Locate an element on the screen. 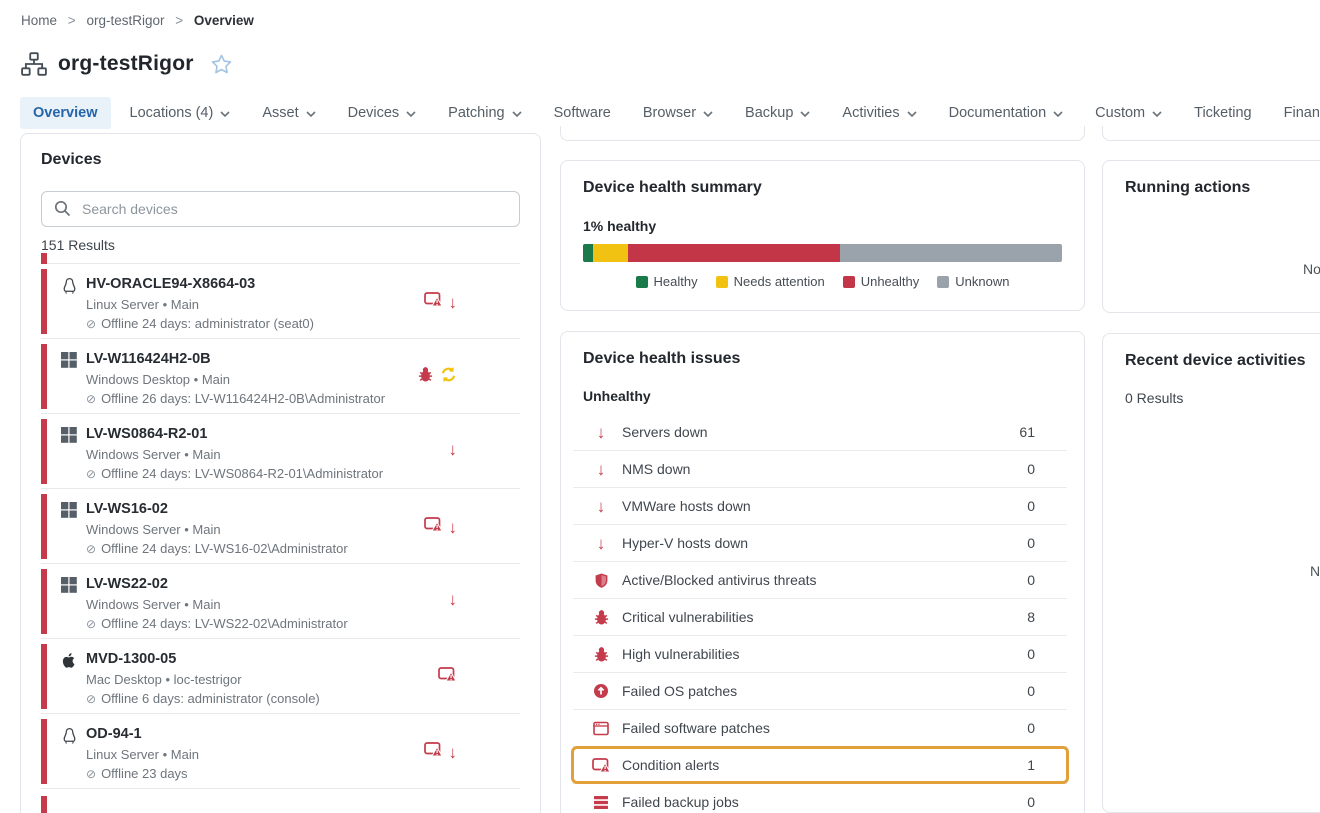 This screenshot has height=813, width=1320. bar-segment-unhealthy is located at coordinates (734, 253).